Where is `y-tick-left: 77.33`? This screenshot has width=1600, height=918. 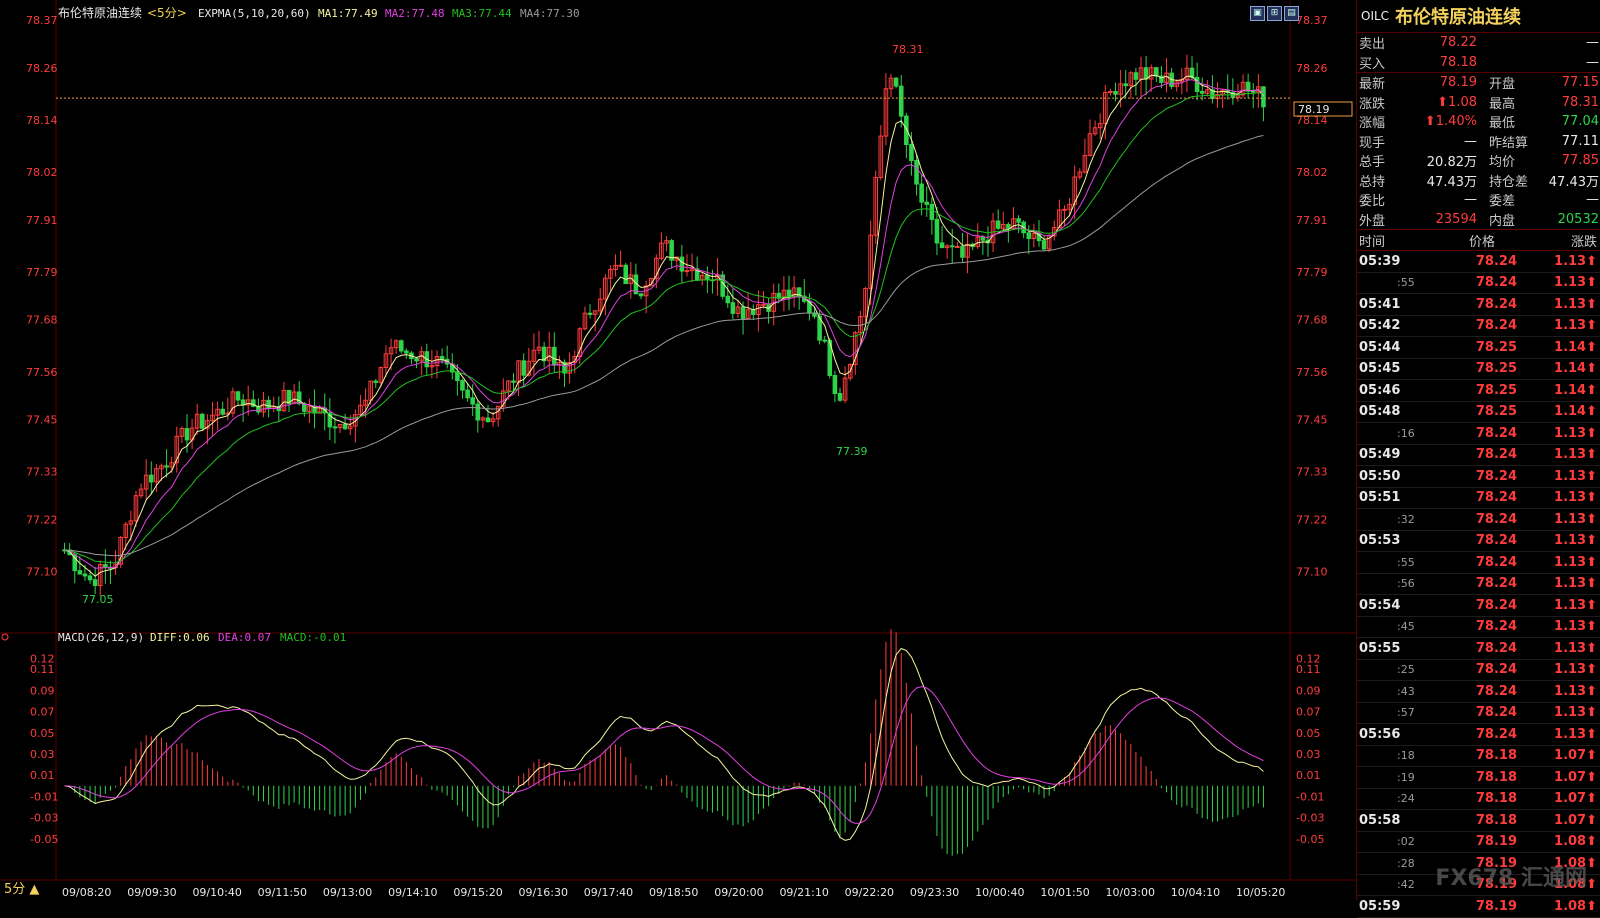
y-tick-left: 77.33 is located at coordinates (42, 472).